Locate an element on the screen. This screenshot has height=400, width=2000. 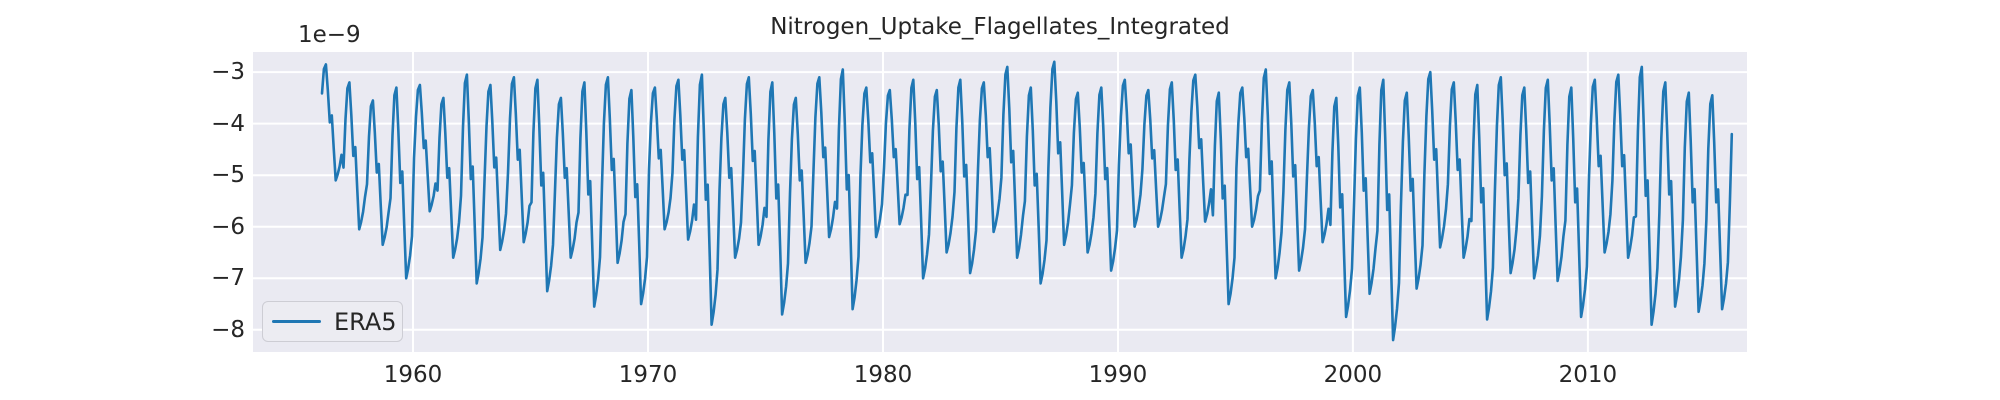
x-tick-label: 1960 is located at coordinates (413, 375).